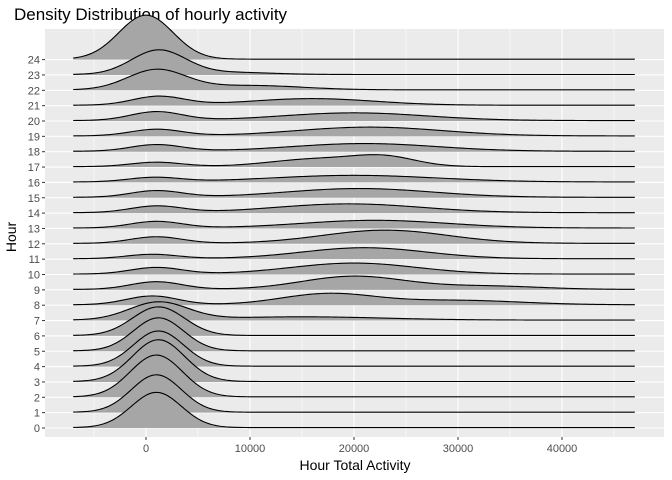  What do you see at coordinates (34, 122) in the screenshot?
I see `y-tick-label: 20` at bounding box center [34, 122].